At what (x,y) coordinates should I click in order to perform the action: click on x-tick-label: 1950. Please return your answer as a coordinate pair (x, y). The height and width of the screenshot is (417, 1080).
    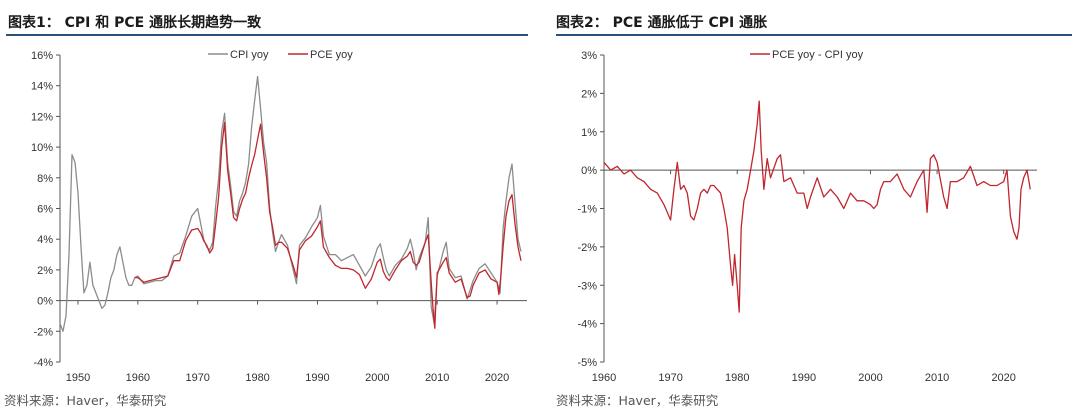
    Looking at the image, I should click on (78, 378).